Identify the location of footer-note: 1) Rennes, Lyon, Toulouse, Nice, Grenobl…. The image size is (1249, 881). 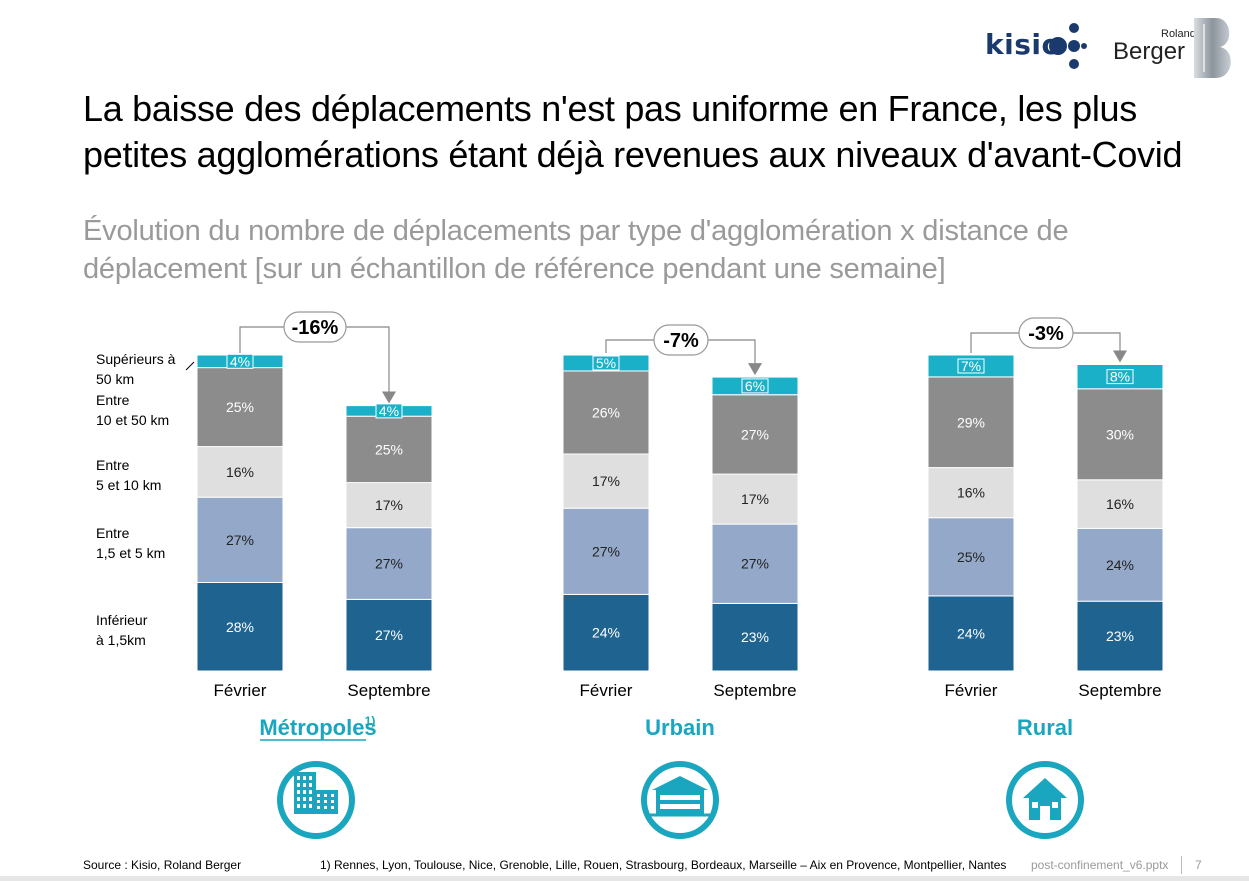
(663, 865).